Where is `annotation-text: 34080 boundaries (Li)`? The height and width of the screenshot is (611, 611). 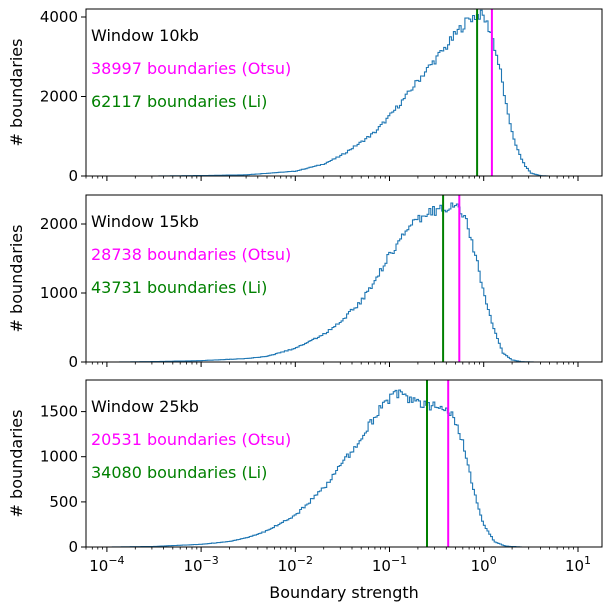
annotation-text: 34080 boundaries (Li) is located at coordinates (179, 472).